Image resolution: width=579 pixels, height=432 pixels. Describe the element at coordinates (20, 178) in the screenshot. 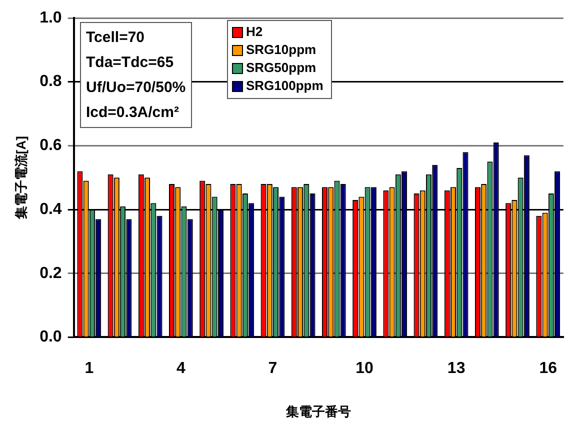

I see `y-axis-title: 集電子電流[A]` at that location.